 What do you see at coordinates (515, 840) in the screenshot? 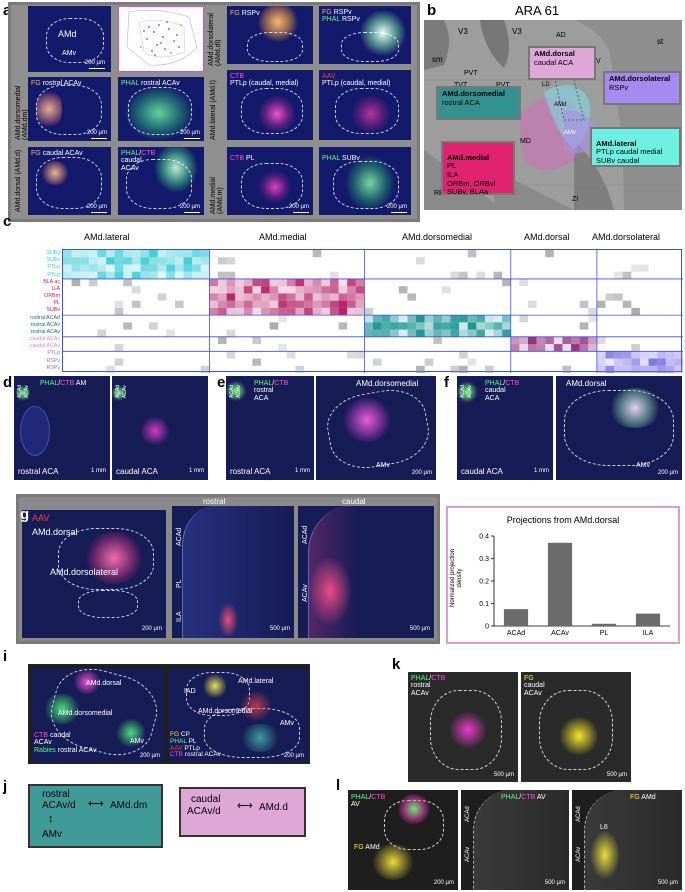
I see `l-image-2: PHAL/CTB AV ACAd ACAv 500 µm` at bounding box center [515, 840].